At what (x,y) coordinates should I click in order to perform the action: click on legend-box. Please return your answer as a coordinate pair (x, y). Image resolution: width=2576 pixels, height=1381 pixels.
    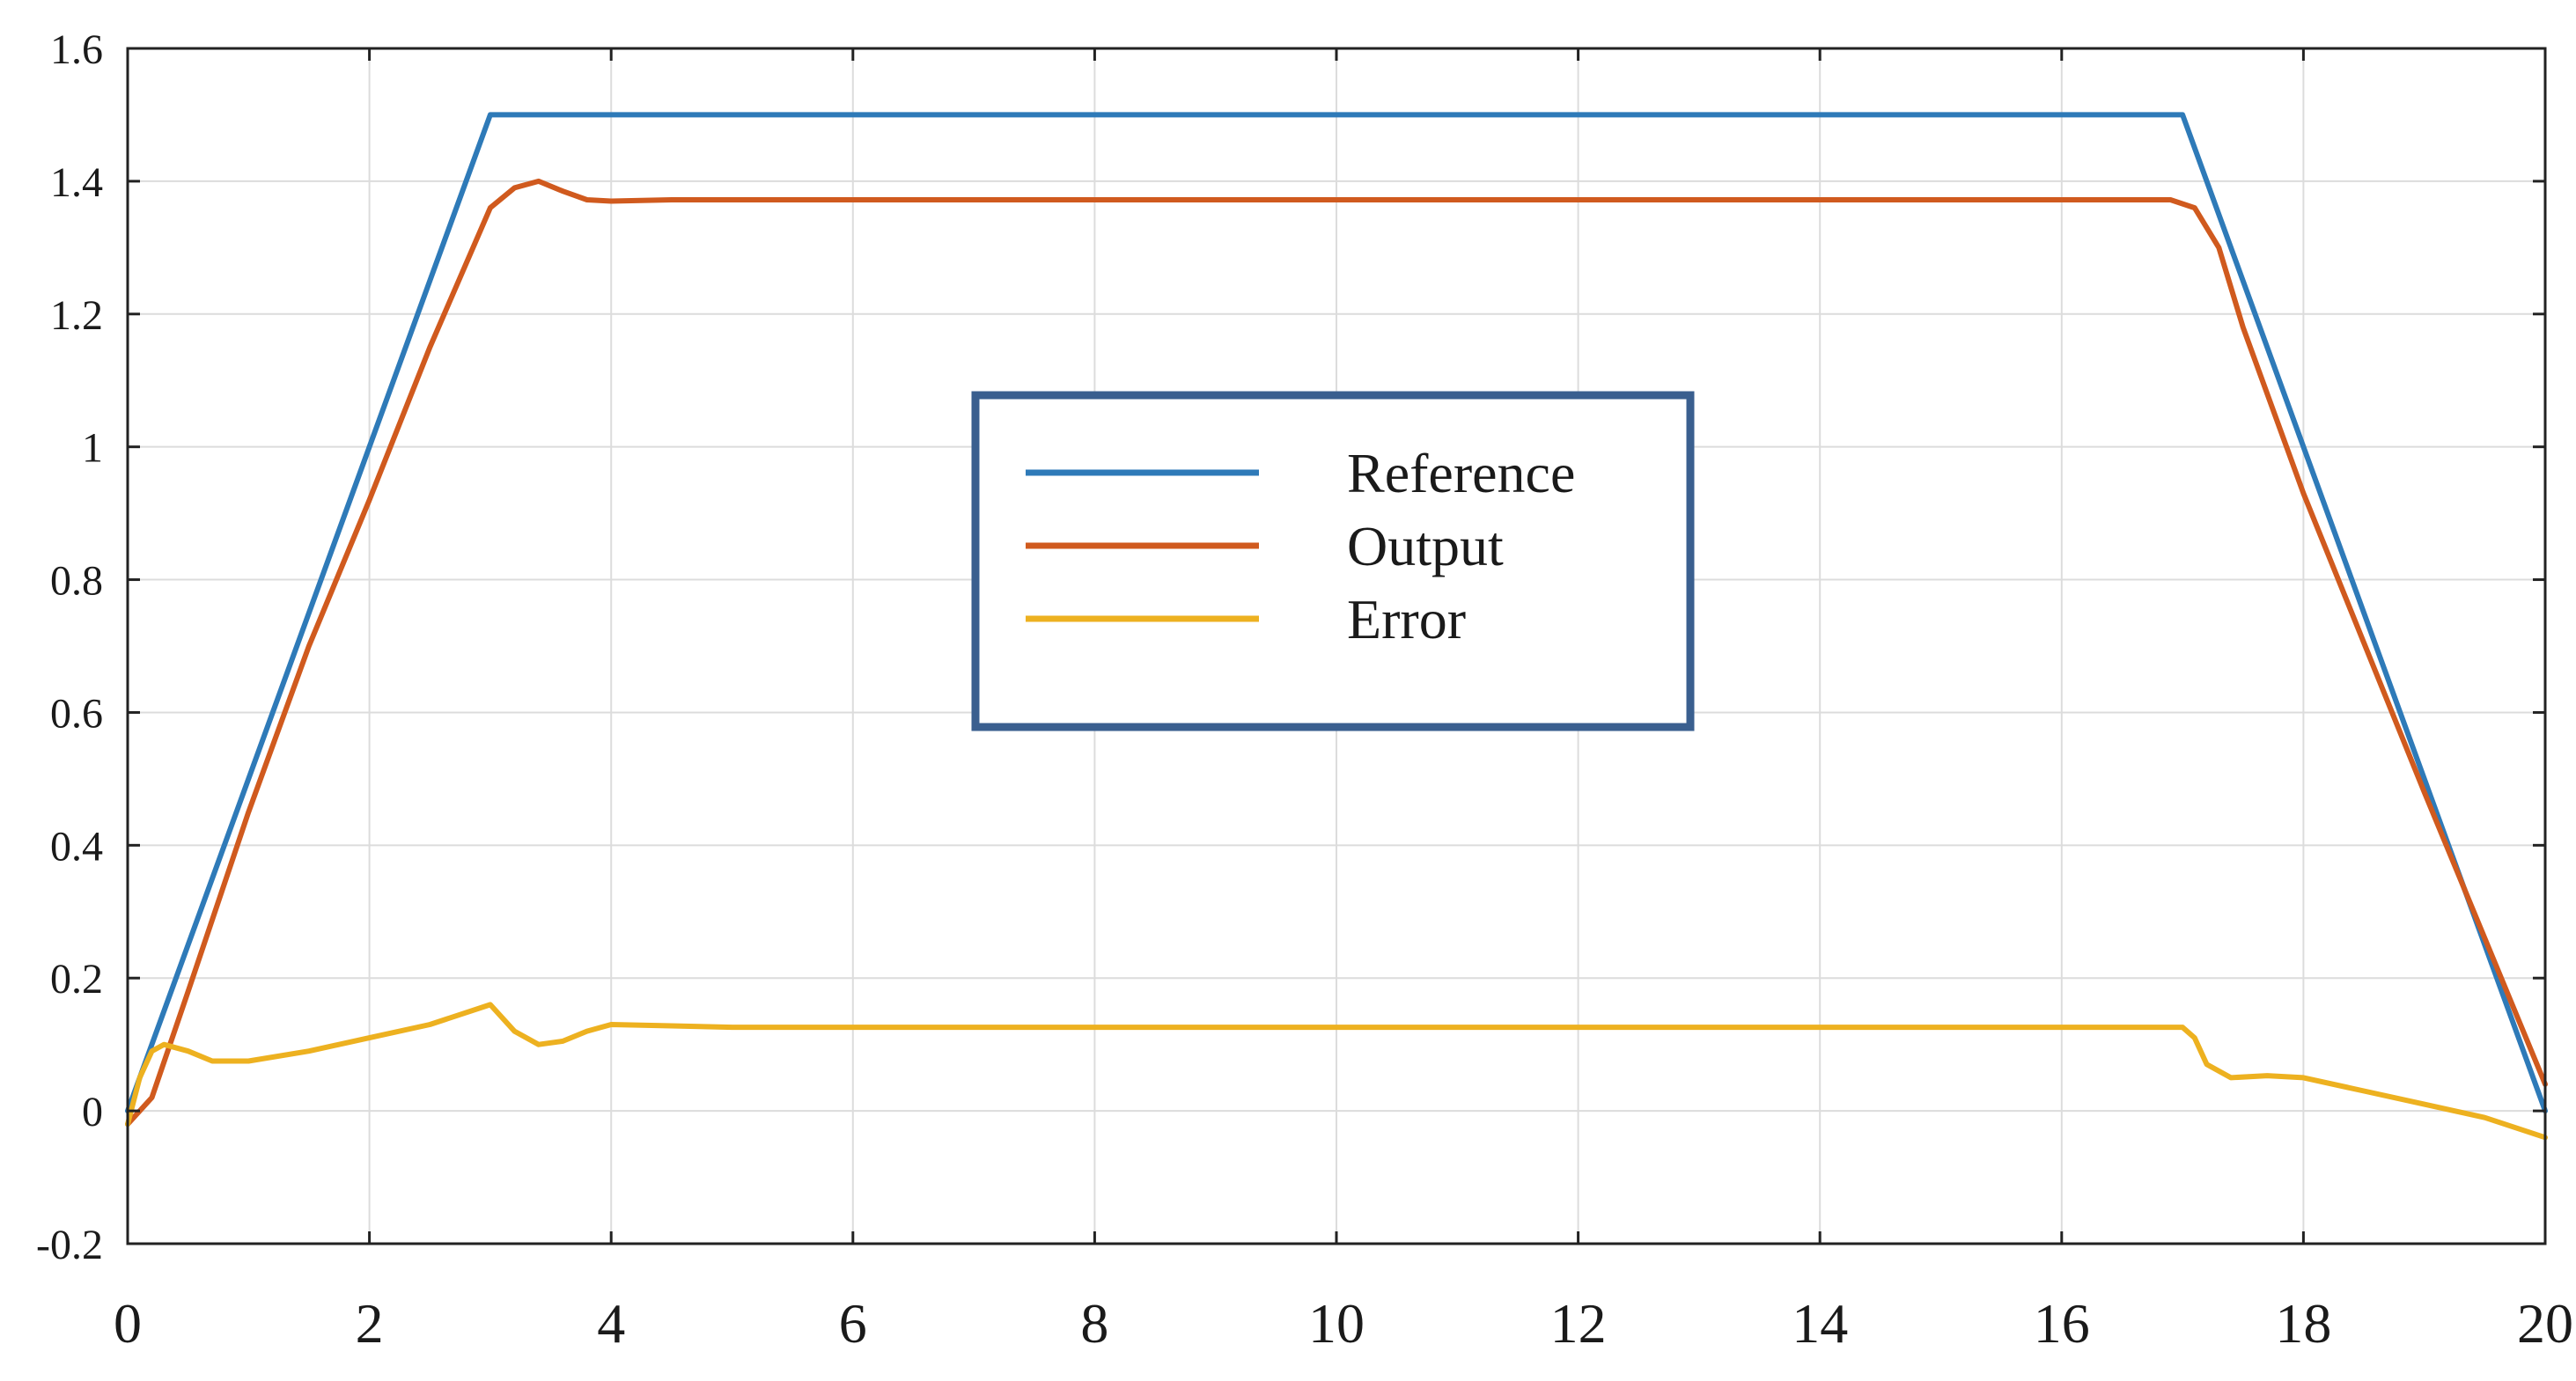
    Looking at the image, I should click on (1333, 561).